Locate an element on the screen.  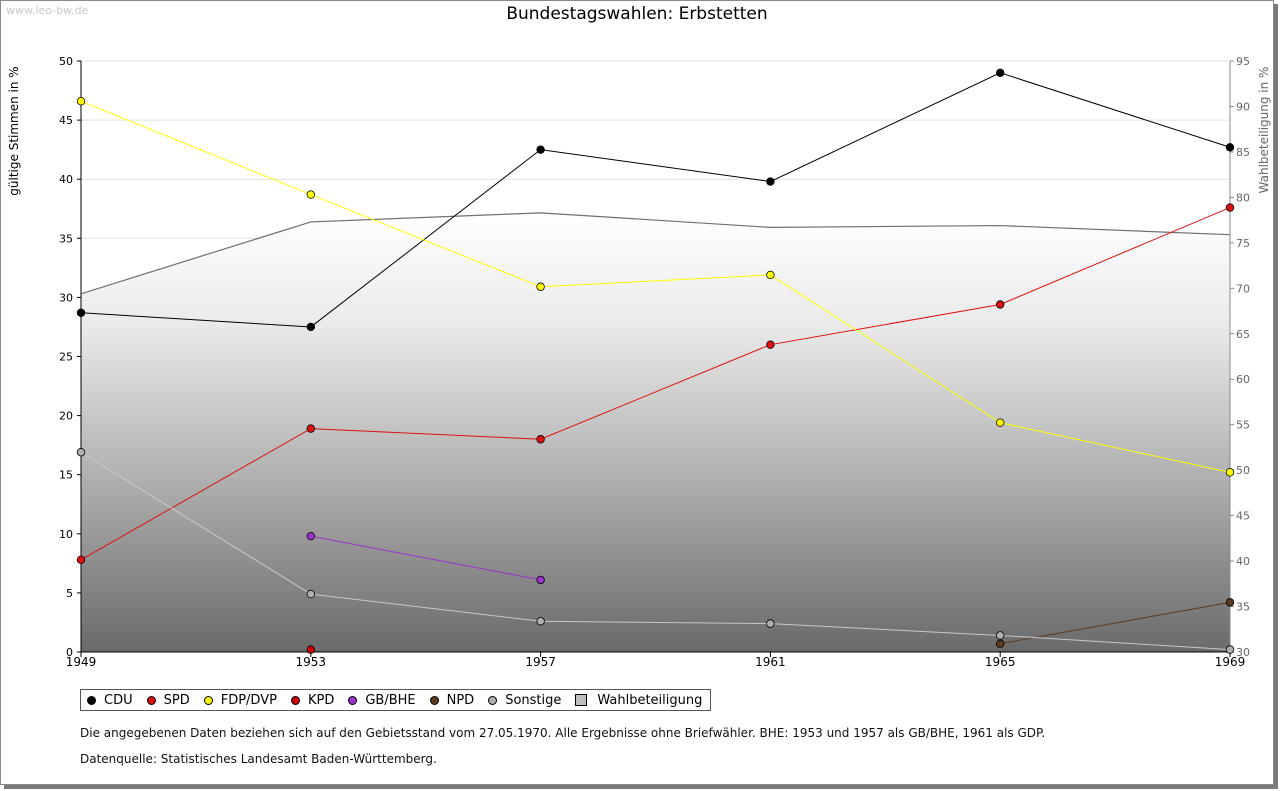
x-tick-label: 1965 is located at coordinates (1000, 662).